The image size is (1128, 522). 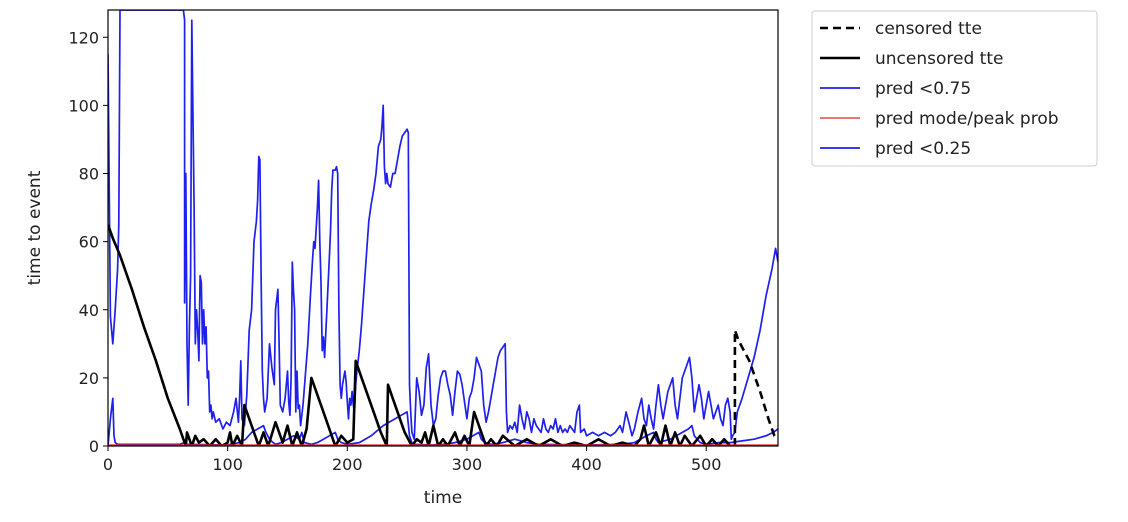 What do you see at coordinates (928, 29) in the screenshot?
I see `legend-label: censored tte` at bounding box center [928, 29].